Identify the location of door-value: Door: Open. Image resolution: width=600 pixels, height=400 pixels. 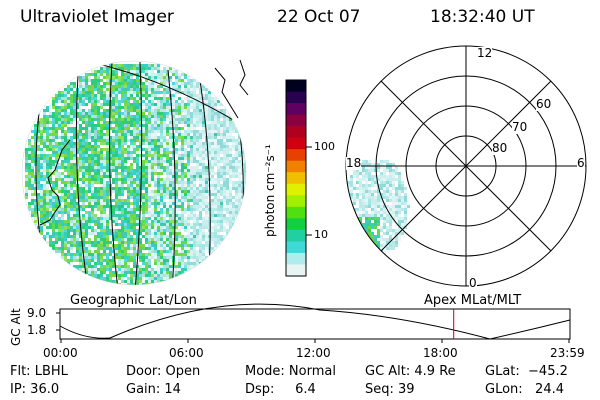
(163, 371).